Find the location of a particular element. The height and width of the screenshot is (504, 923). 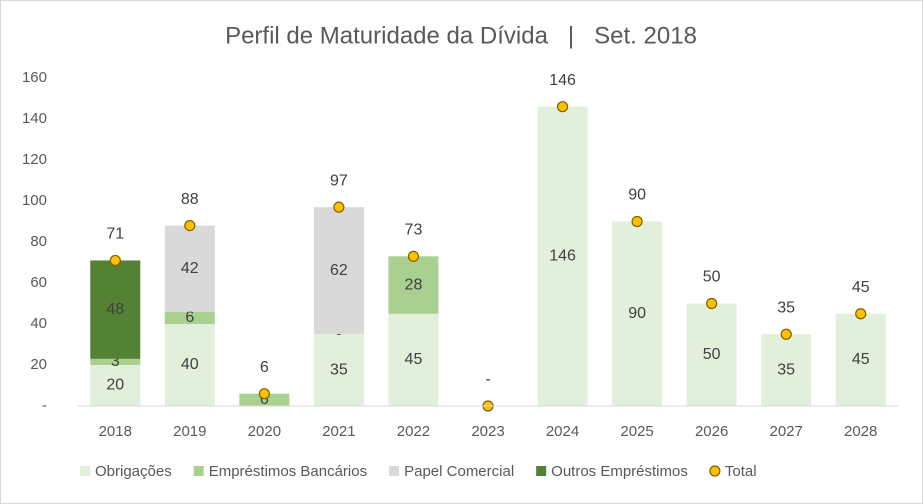

x-tick-label: 2026 is located at coordinates (711, 431).